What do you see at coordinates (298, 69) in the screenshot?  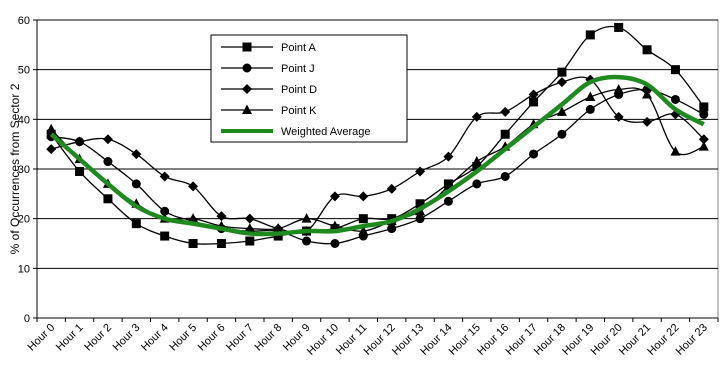 I see `legend-label-point-j: Point J` at bounding box center [298, 69].